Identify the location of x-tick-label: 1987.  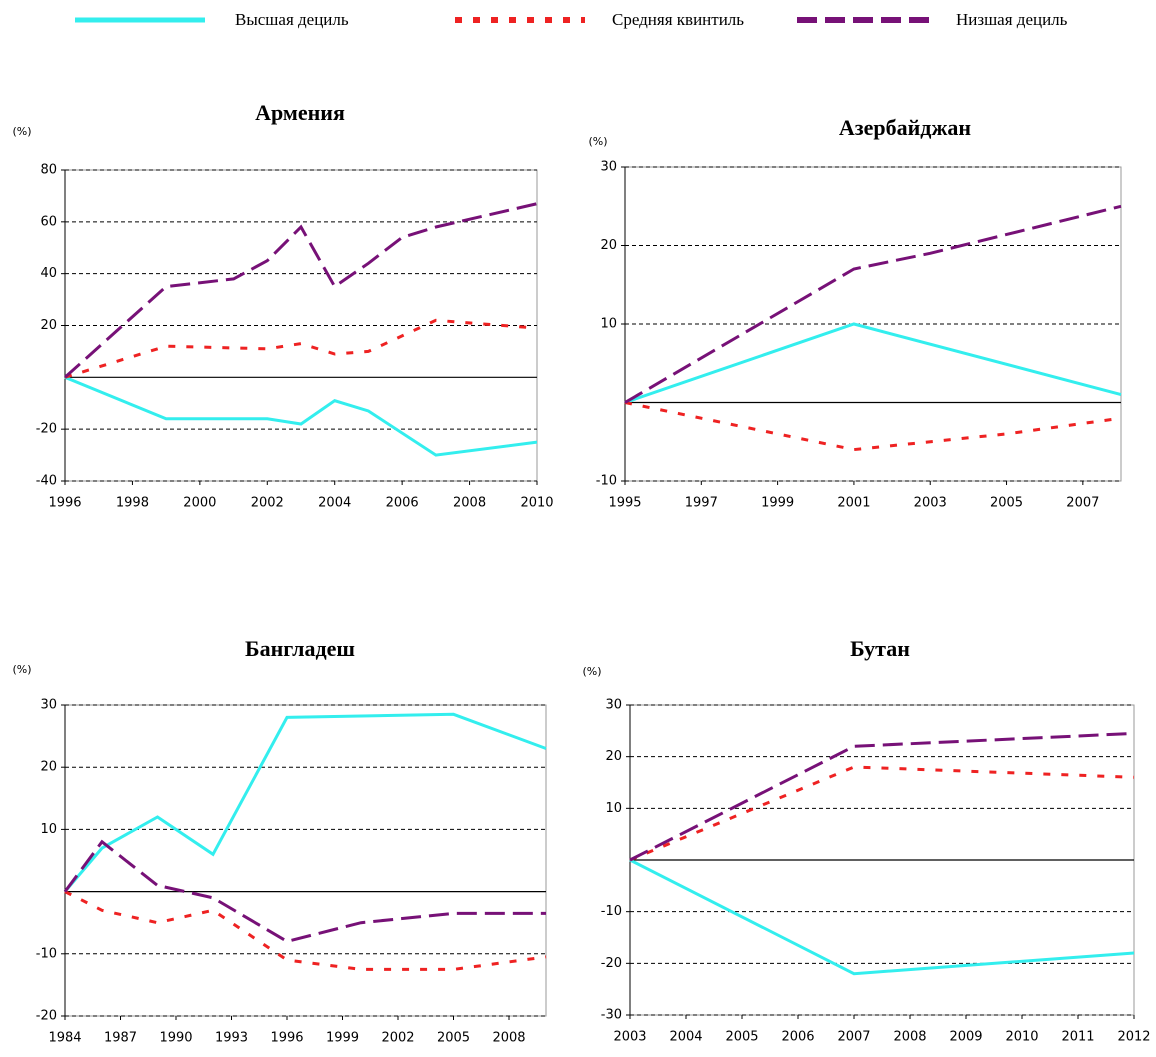
(120, 1038).